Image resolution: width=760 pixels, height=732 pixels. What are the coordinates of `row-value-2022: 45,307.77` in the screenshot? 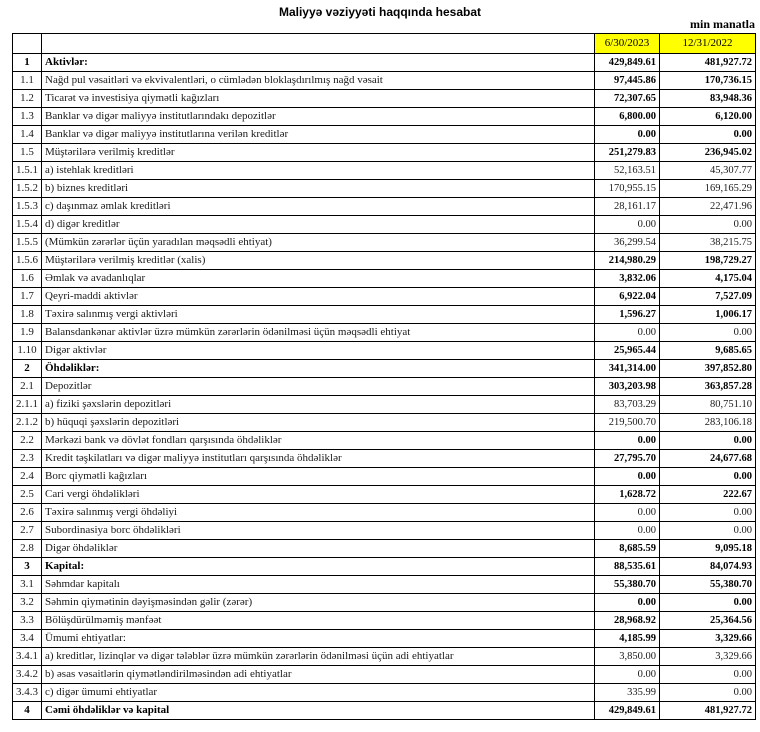 It's located at (707, 170).